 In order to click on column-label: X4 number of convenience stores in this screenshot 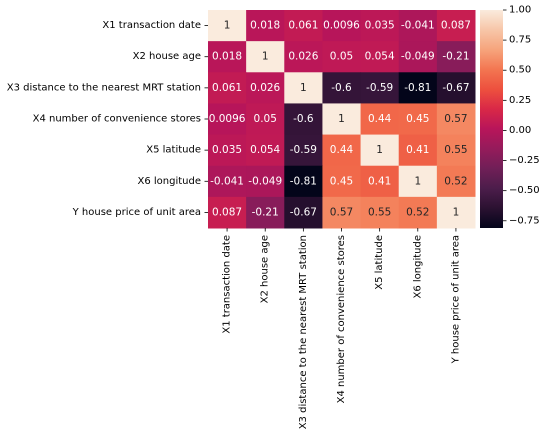, I will do `click(341, 319)`.